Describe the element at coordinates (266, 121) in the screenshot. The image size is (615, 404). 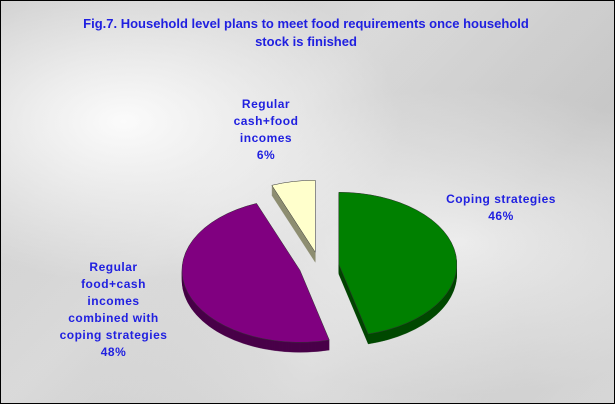
I see `category-label: Regular cash+food incomes` at that location.